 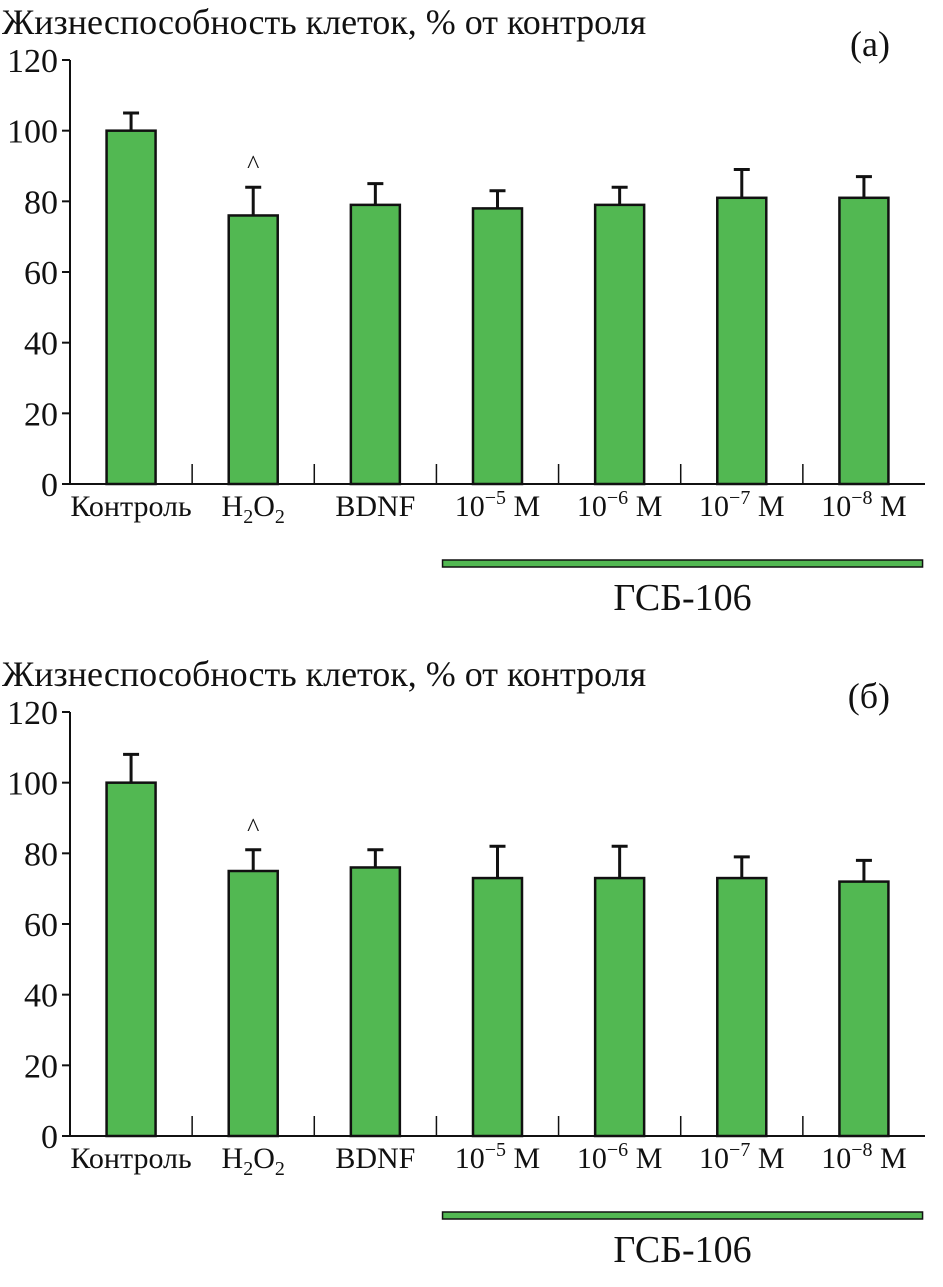 What do you see at coordinates (869, 696) in the screenshot?
I see `panel-label: (б)` at bounding box center [869, 696].